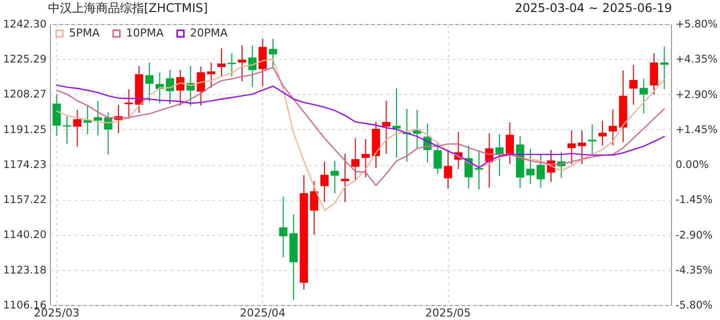 This screenshot has width=720, height=320. Describe the element at coordinates (593, 8) in the screenshot. I see `chart-subtitle: 2025-03-04 ~ 2025-06-19` at that location.